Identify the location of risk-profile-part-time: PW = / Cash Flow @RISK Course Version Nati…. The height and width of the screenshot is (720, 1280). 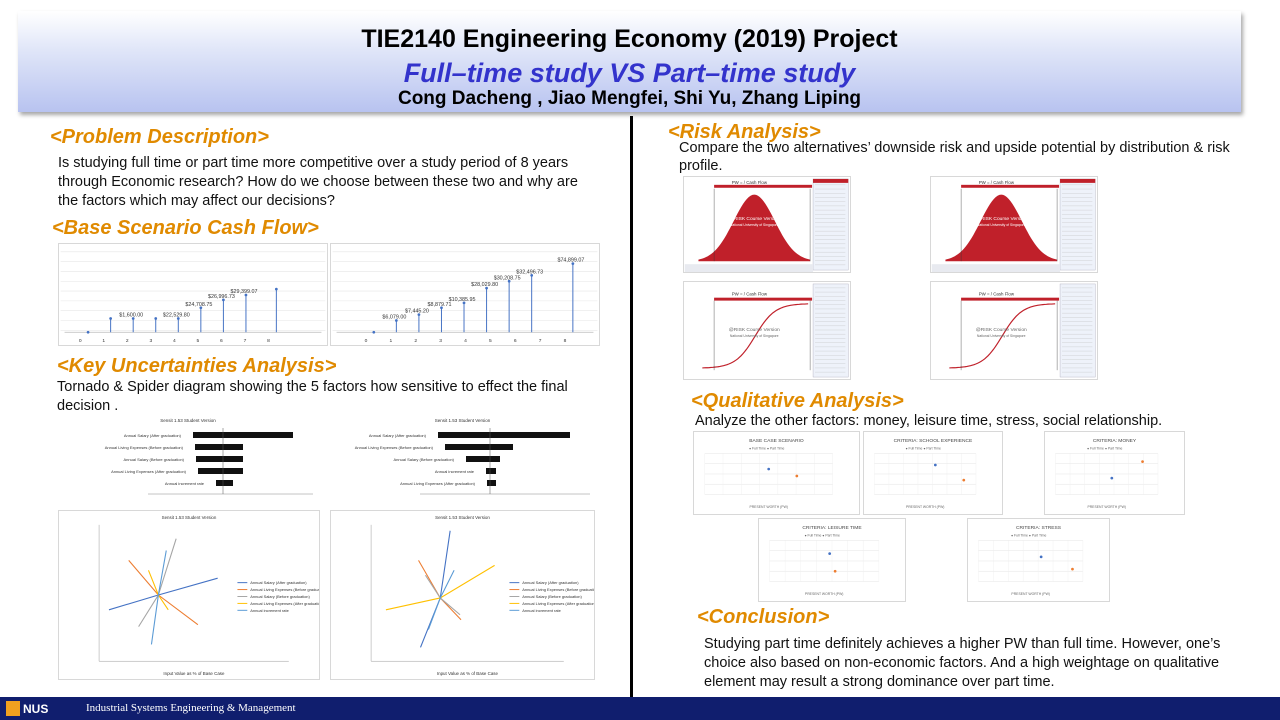
(1014, 330).